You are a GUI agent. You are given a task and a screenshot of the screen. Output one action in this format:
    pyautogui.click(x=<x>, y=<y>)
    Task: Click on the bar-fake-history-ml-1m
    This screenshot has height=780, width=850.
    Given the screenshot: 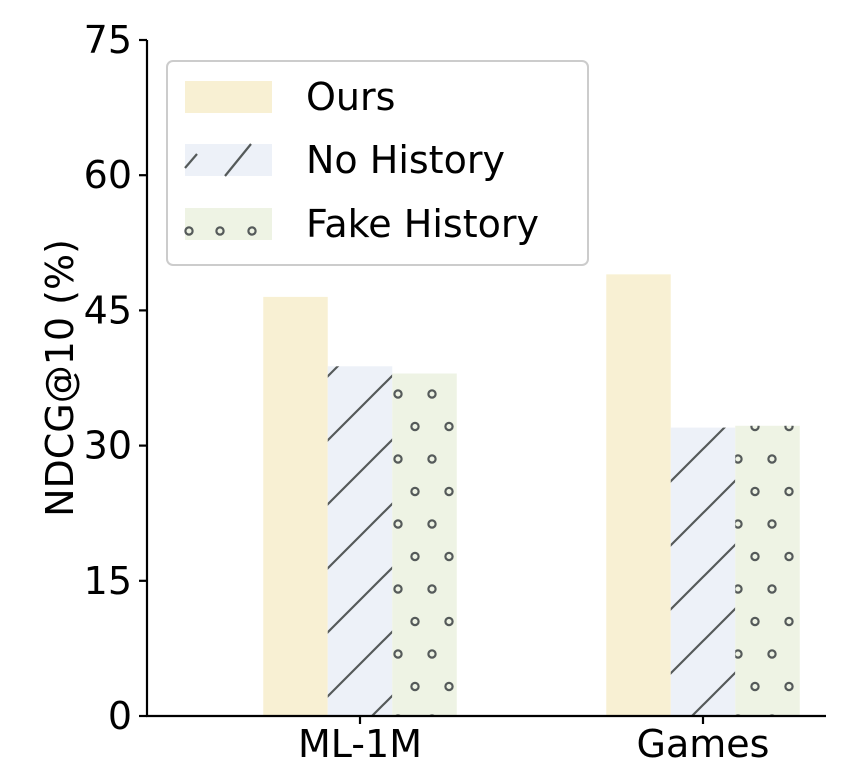 What is the action you would take?
    pyautogui.click(x=424, y=544)
    